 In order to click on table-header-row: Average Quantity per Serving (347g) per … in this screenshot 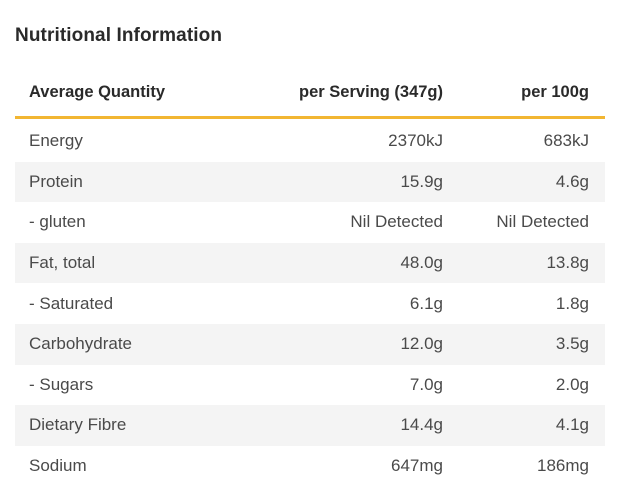, I will do `click(310, 92)`.